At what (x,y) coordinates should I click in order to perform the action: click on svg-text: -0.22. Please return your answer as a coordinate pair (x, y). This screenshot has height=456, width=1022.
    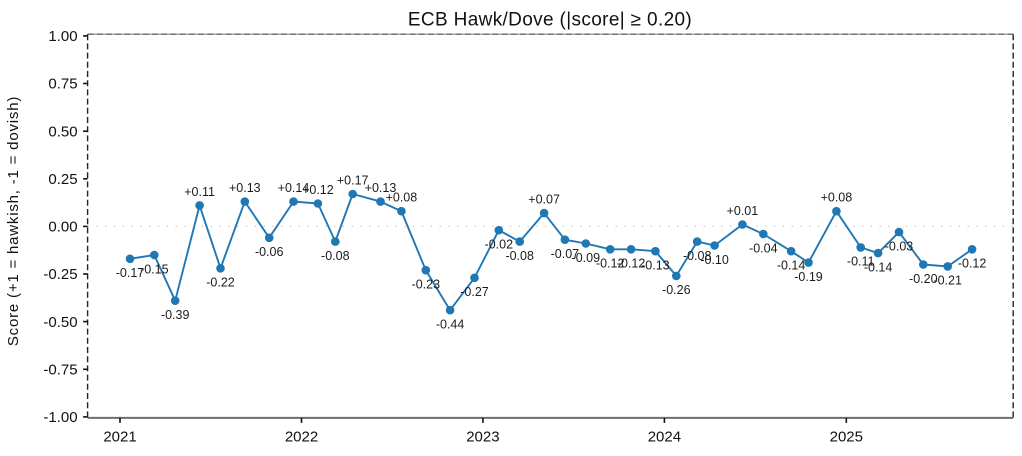
    Looking at the image, I should click on (220, 283).